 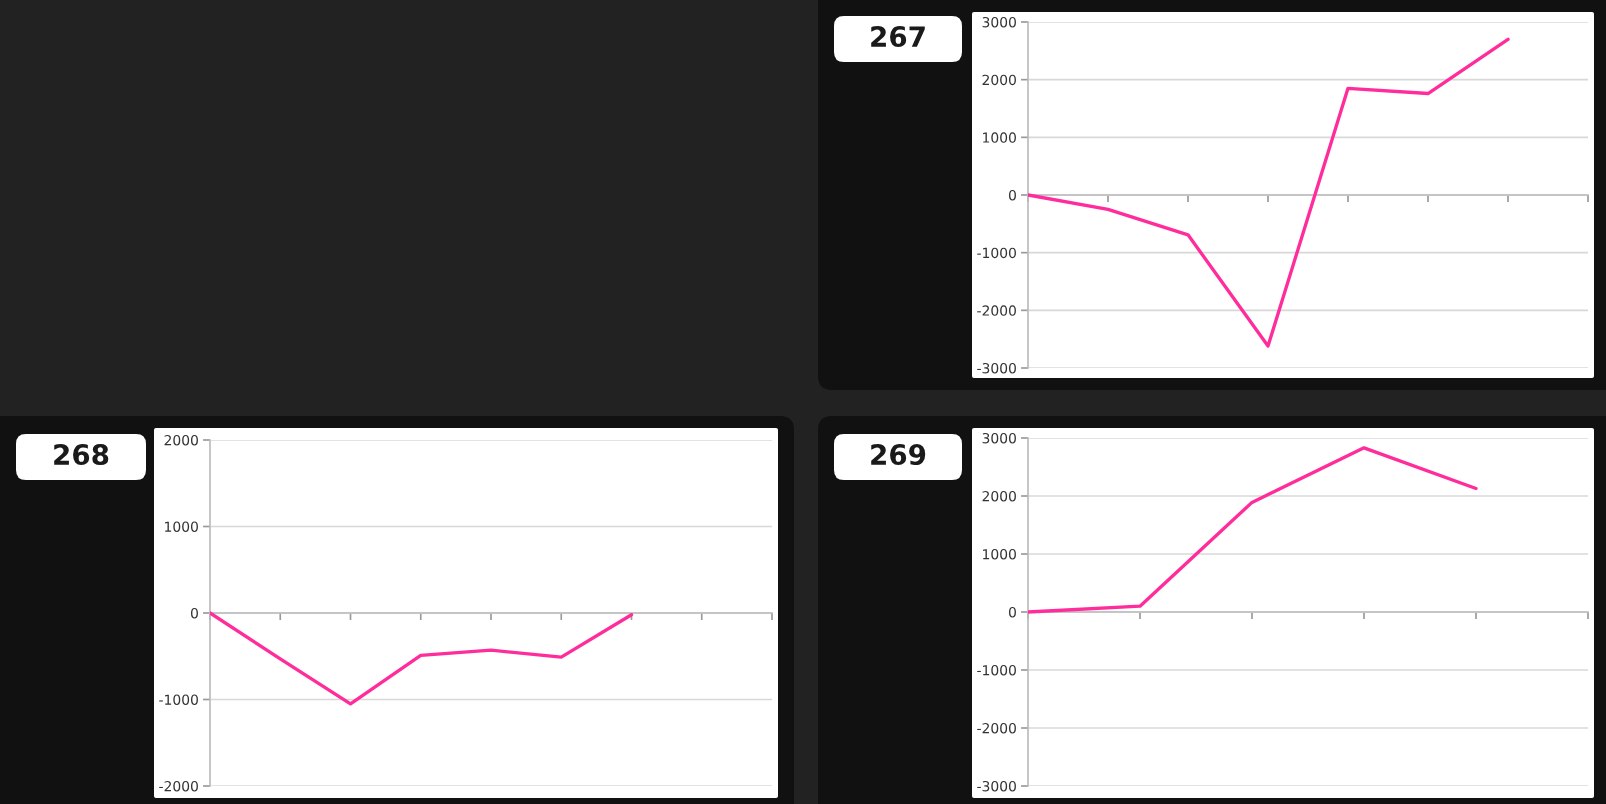 What do you see at coordinates (81, 455) in the screenshot?
I see `chart-title: 268` at bounding box center [81, 455].